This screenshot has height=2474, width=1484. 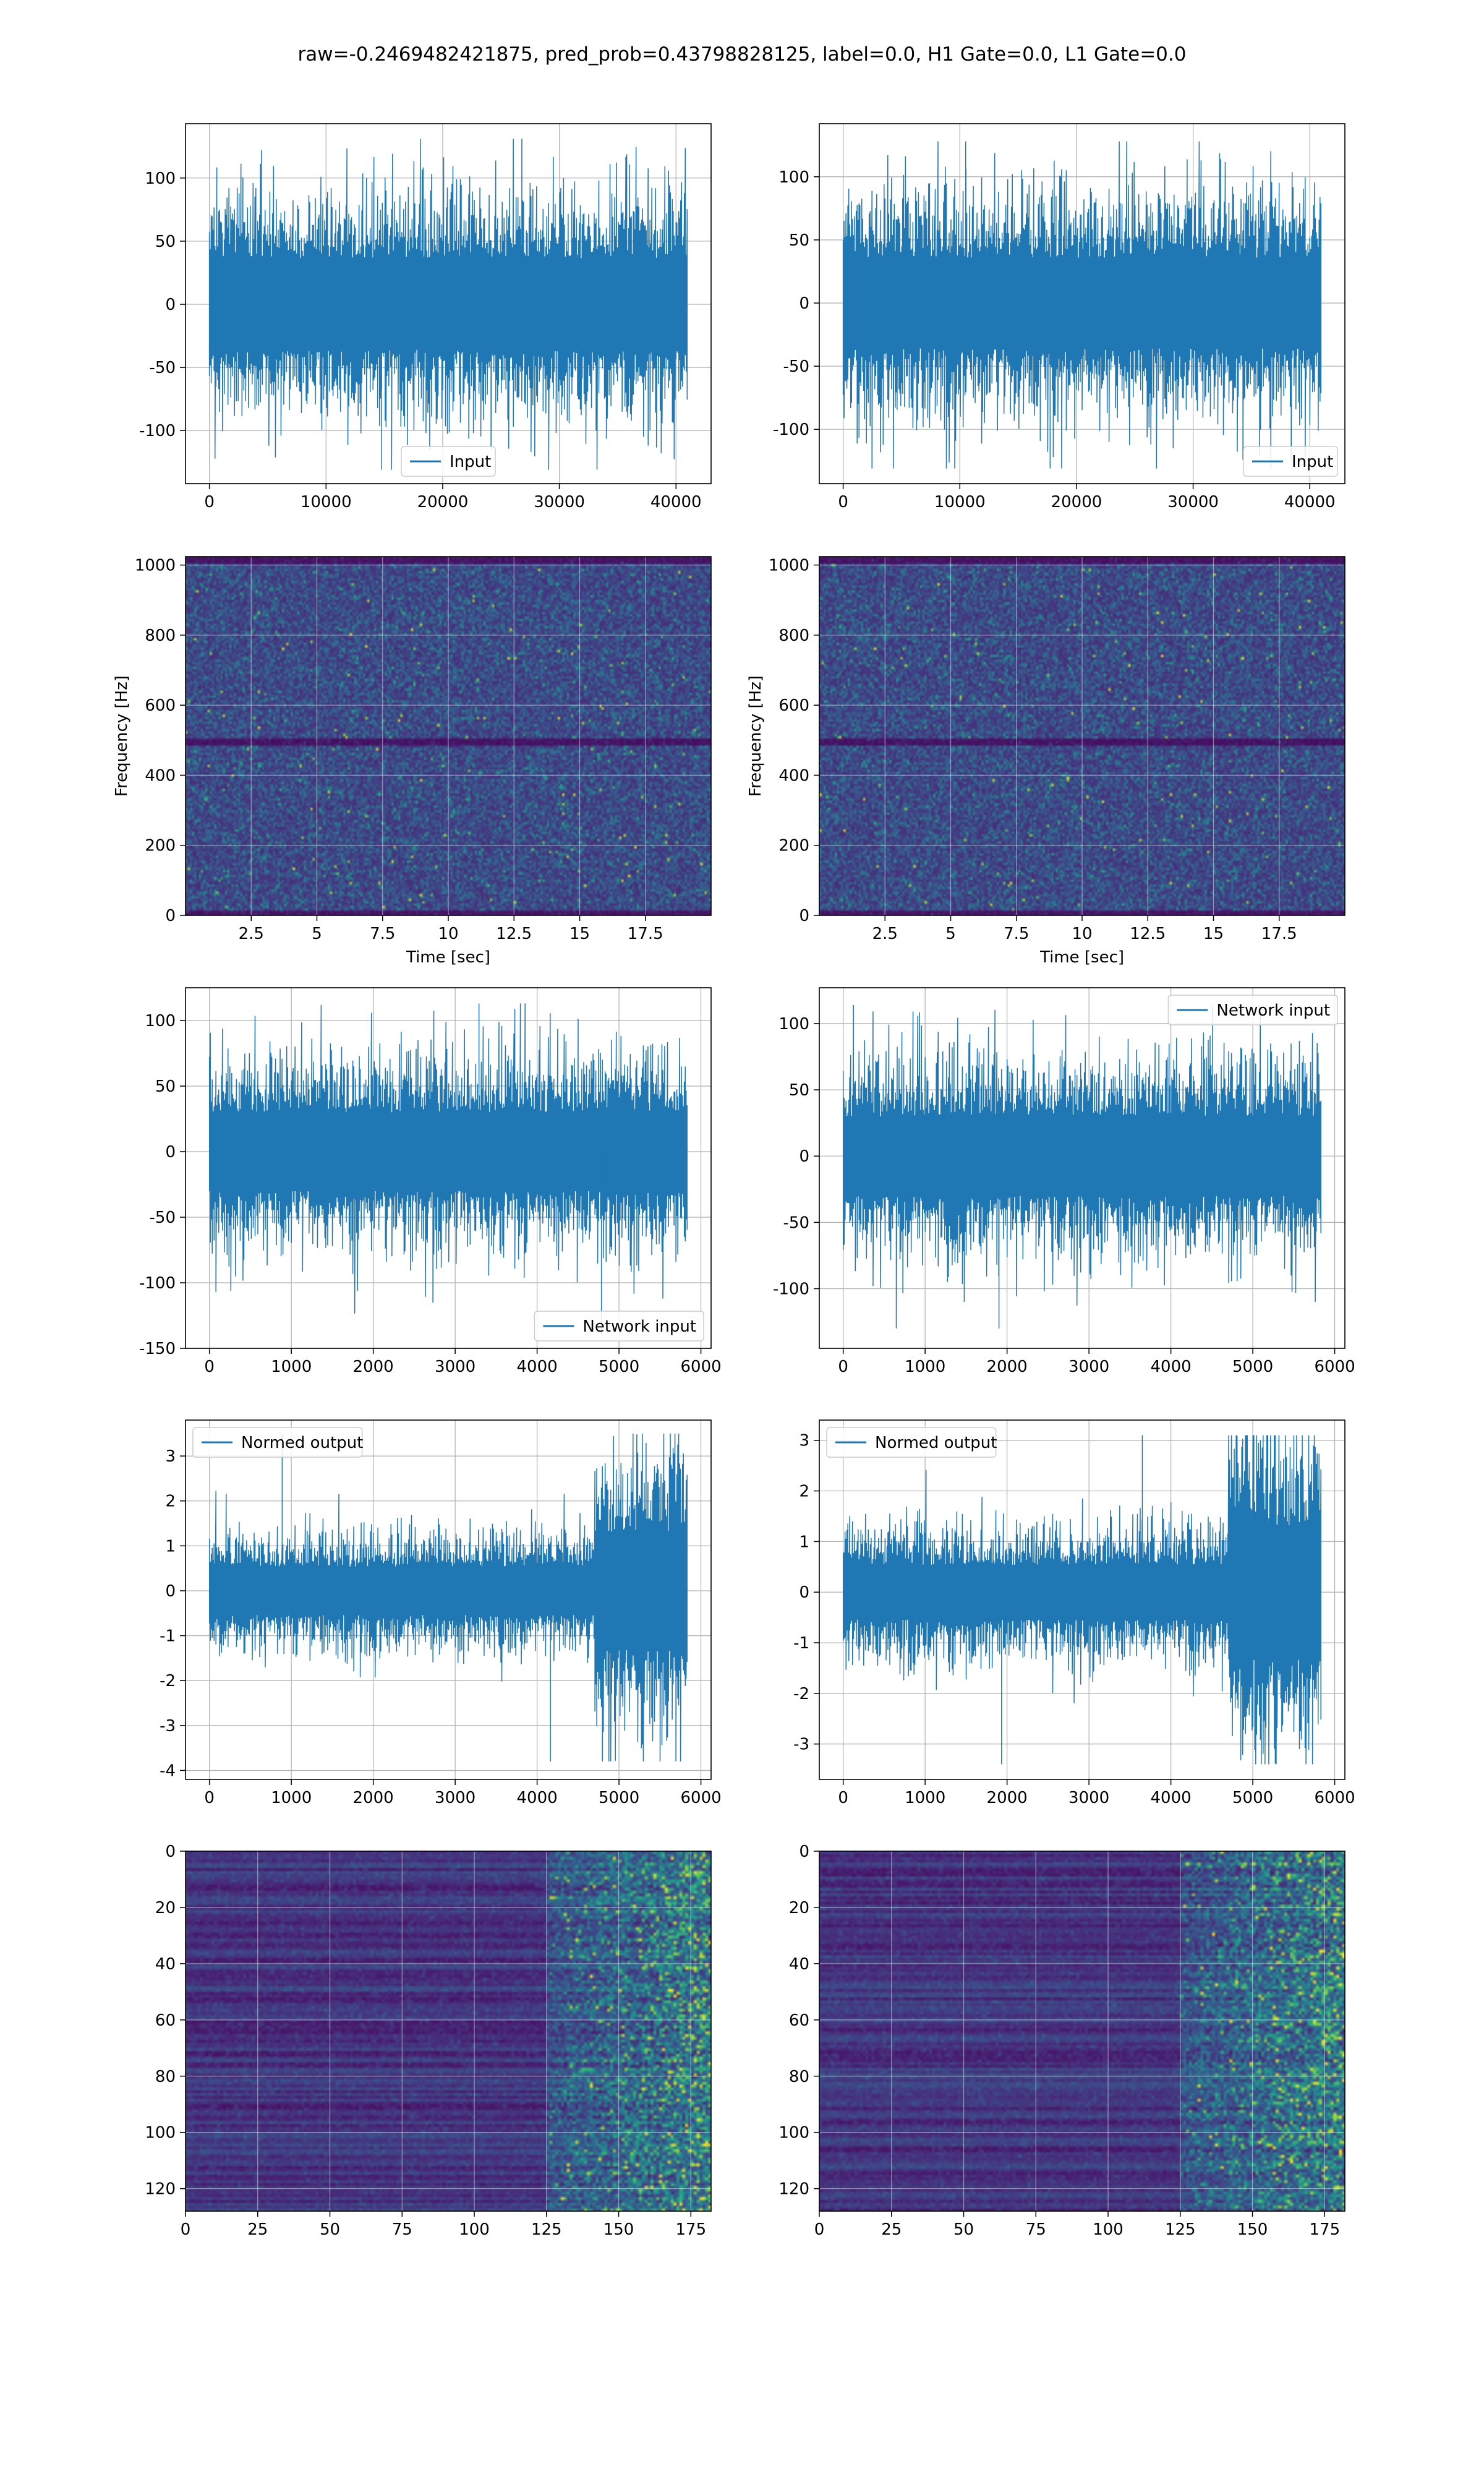 I want to click on y-tick-label: -150, so click(x=157, y=1349).